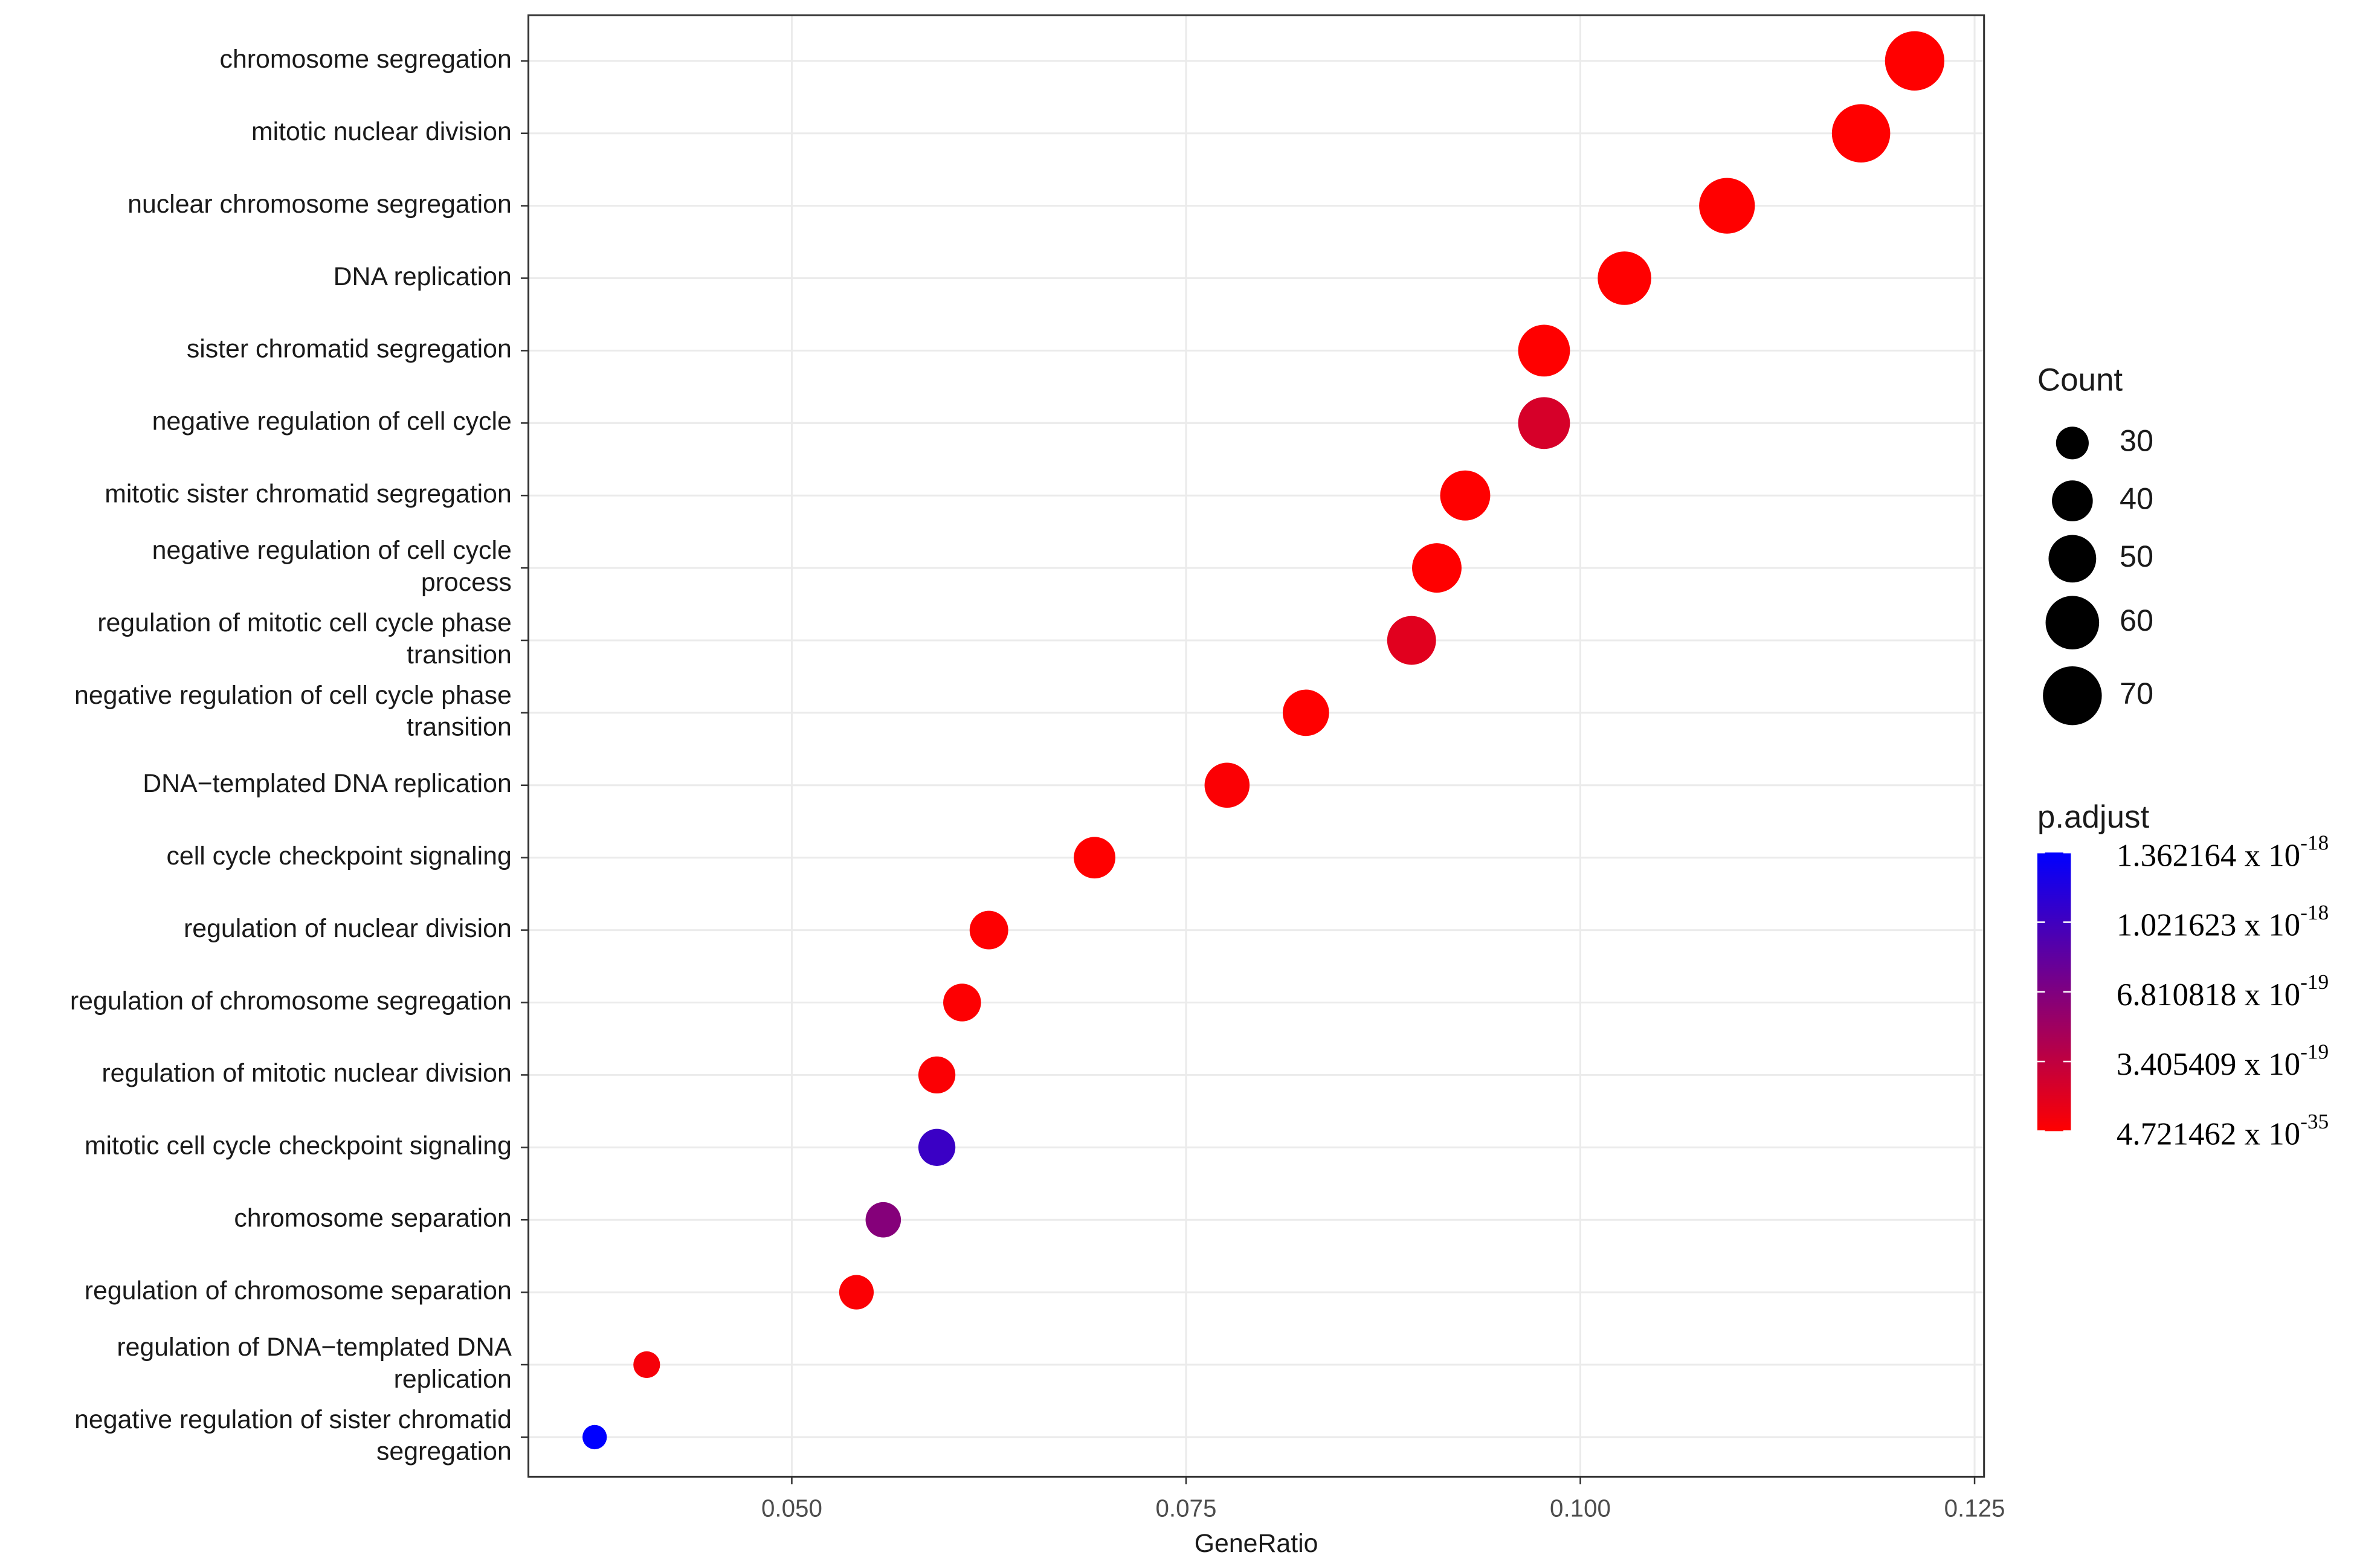  I want to click on size-legend-label: 70, so click(2136, 693).